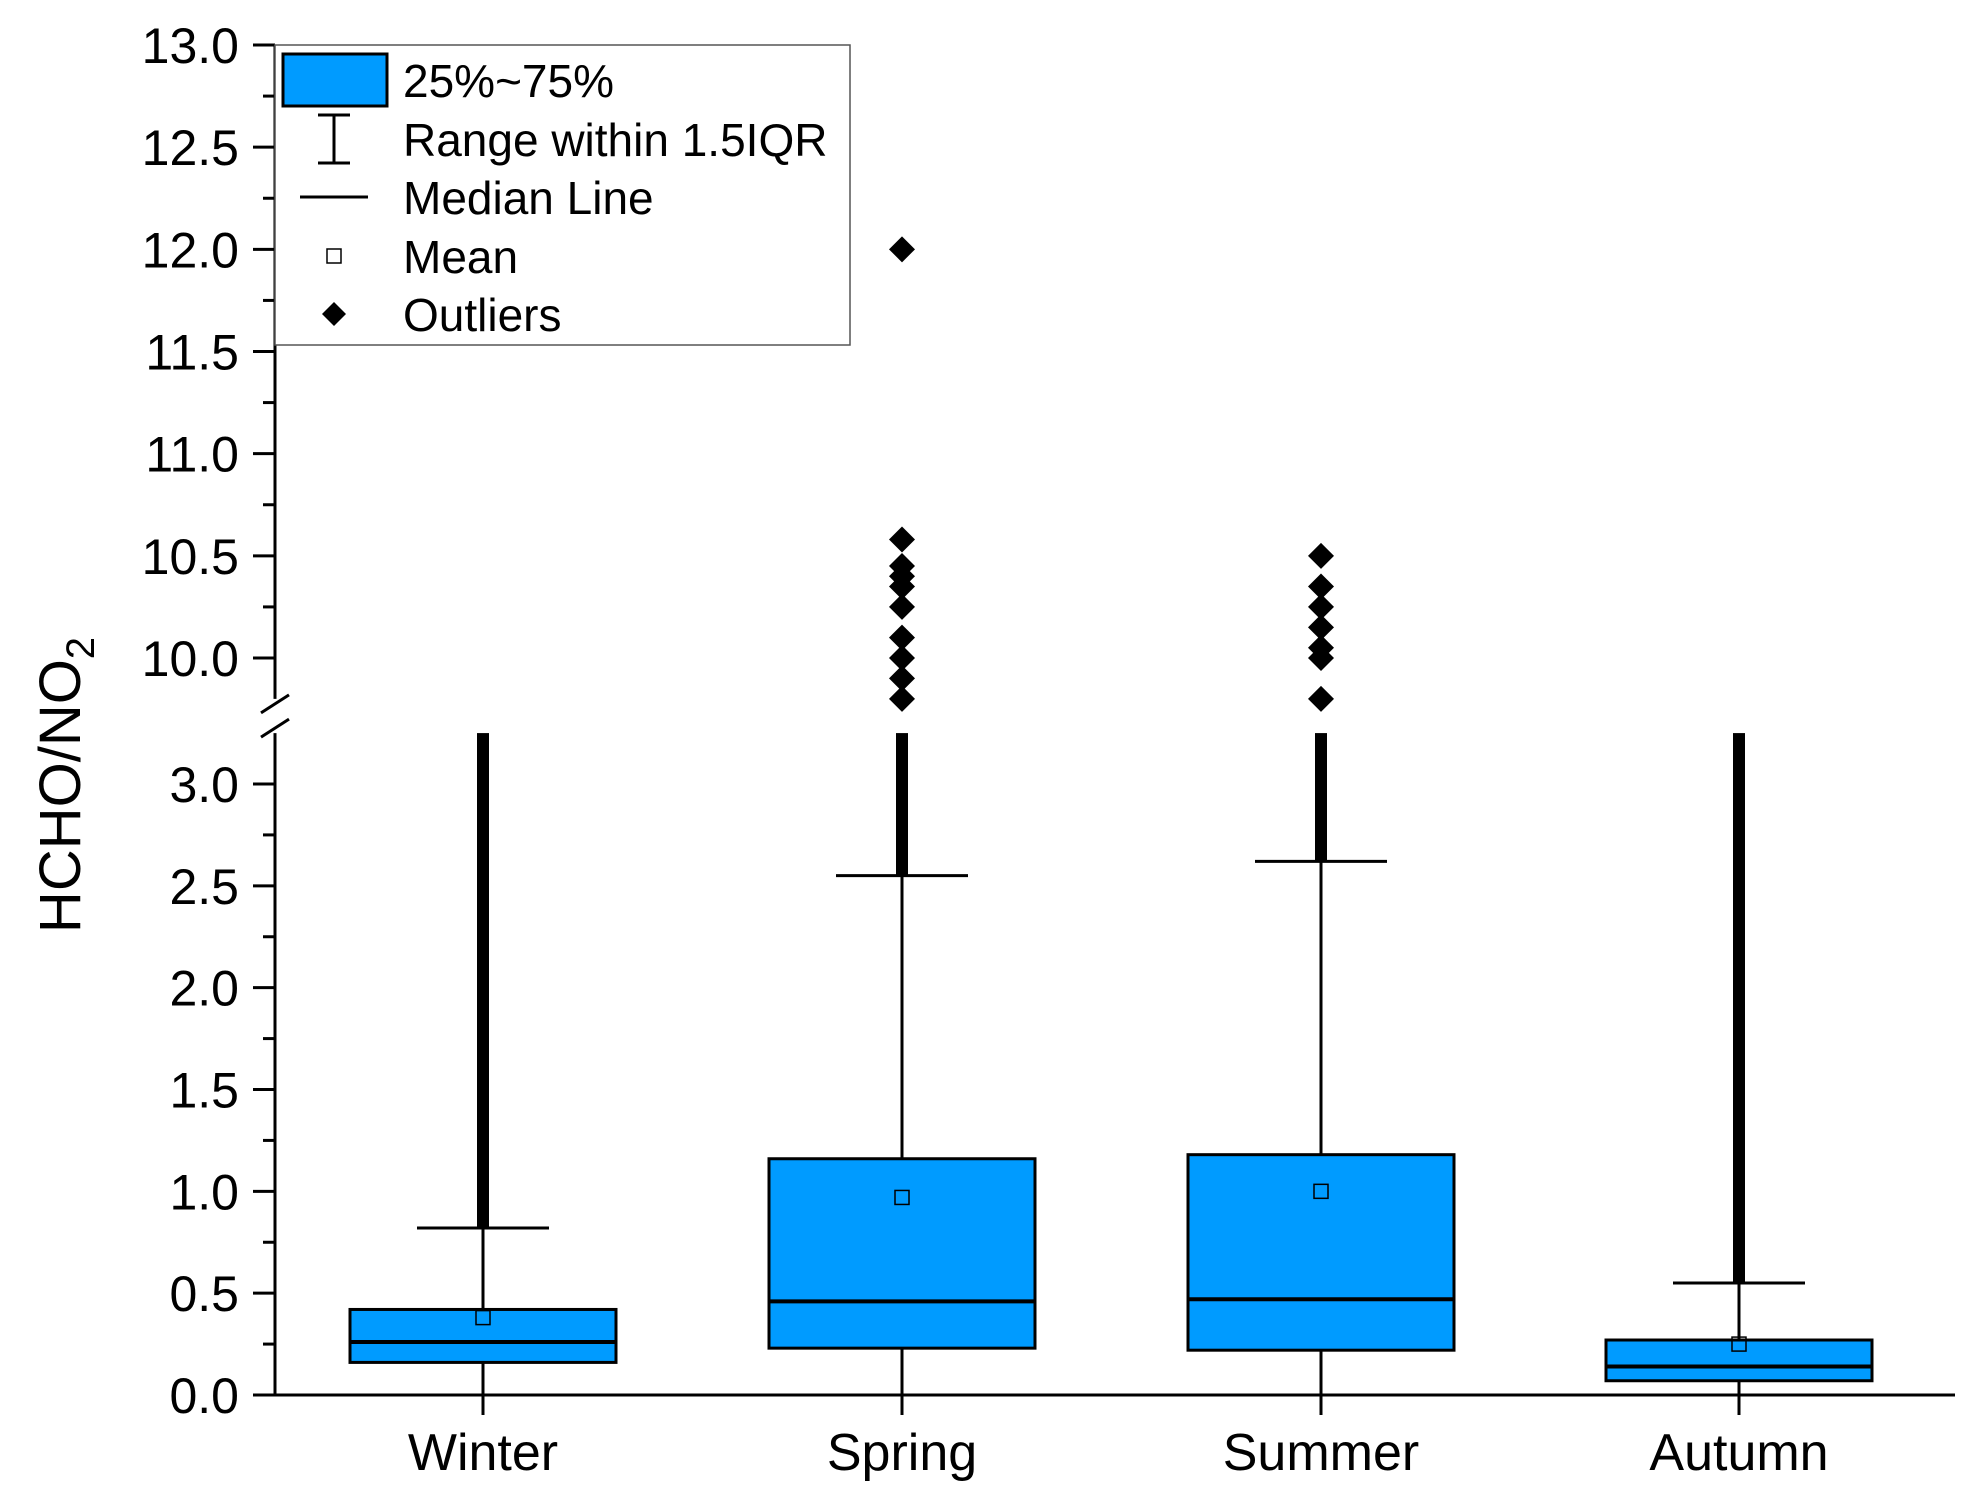 This screenshot has width=1963, height=1504. Describe the element at coordinates (615, 140) in the screenshot. I see `legend-label: Range within 1.5IQR` at that location.